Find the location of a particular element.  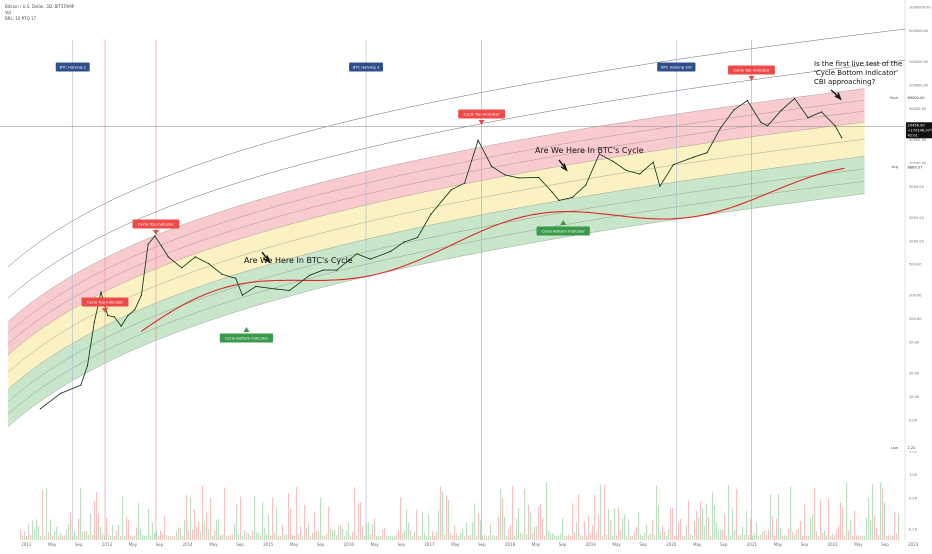

annotation-here-2: Are We Here In BTC's Cycle is located at coordinates (589, 150).